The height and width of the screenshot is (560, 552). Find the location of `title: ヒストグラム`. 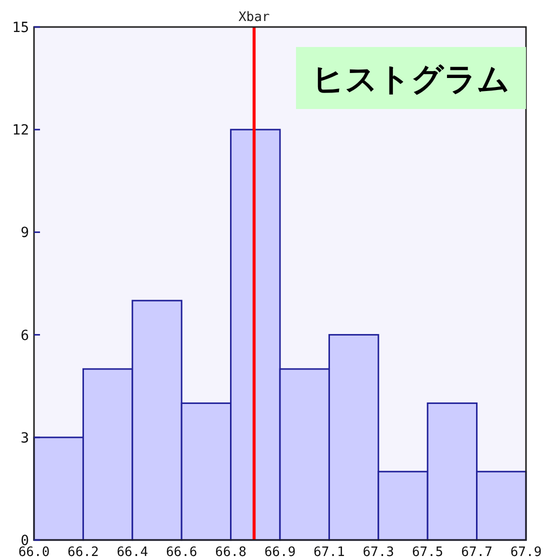

title: ヒストグラム is located at coordinates (411, 78).